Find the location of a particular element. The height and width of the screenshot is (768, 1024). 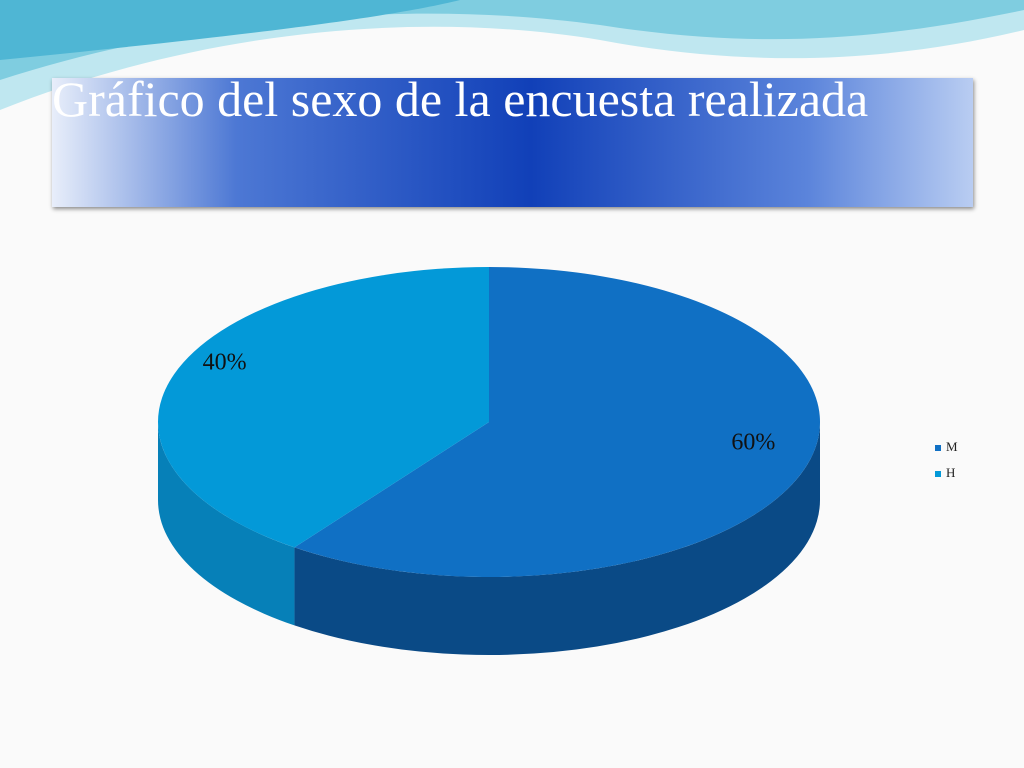

legend-label: H is located at coordinates (950, 472).